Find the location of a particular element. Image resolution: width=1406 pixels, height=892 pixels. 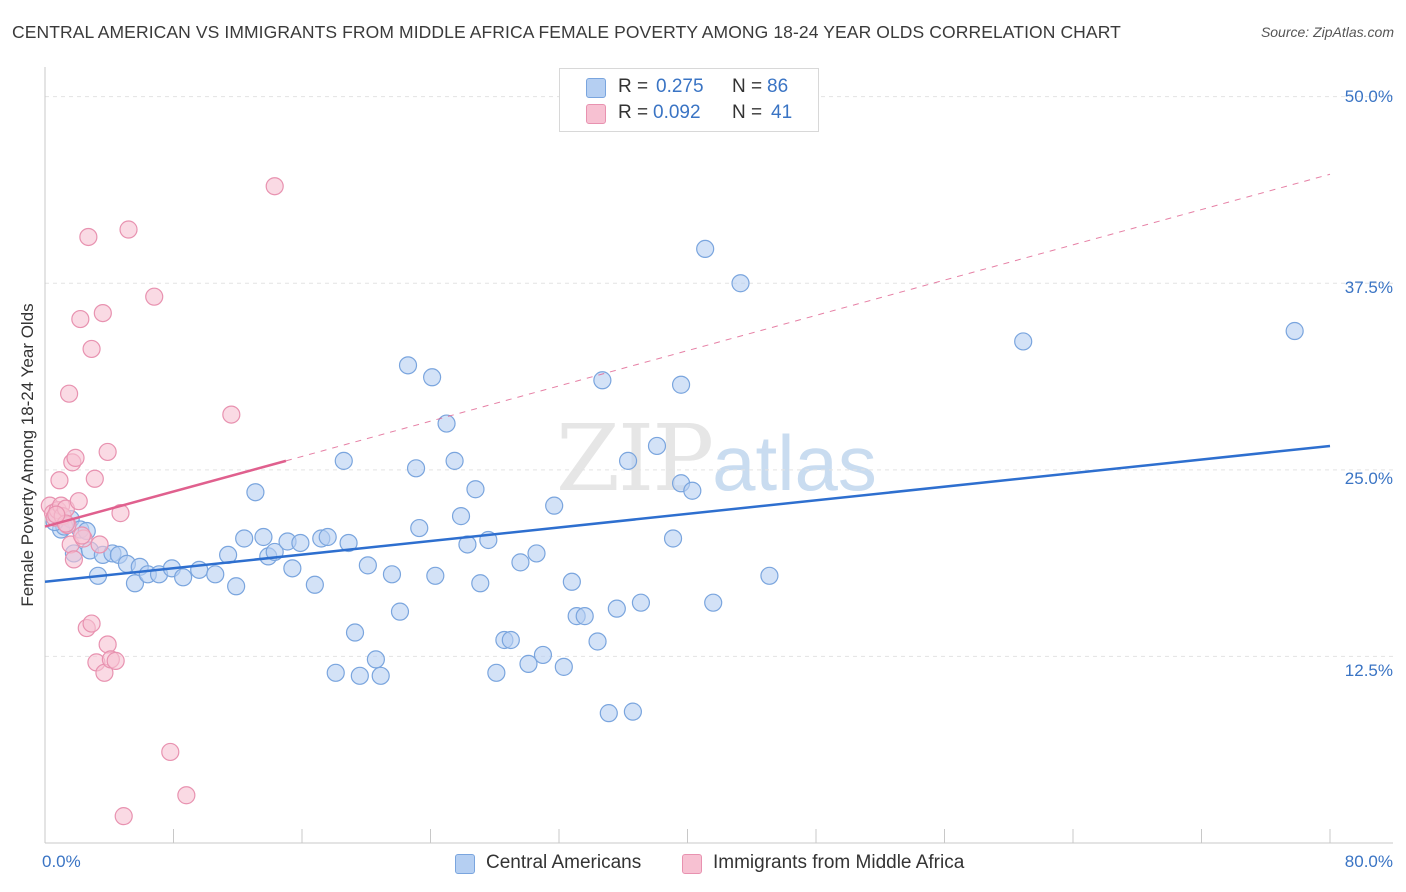

r-label: R = is located at coordinates (633, 86).